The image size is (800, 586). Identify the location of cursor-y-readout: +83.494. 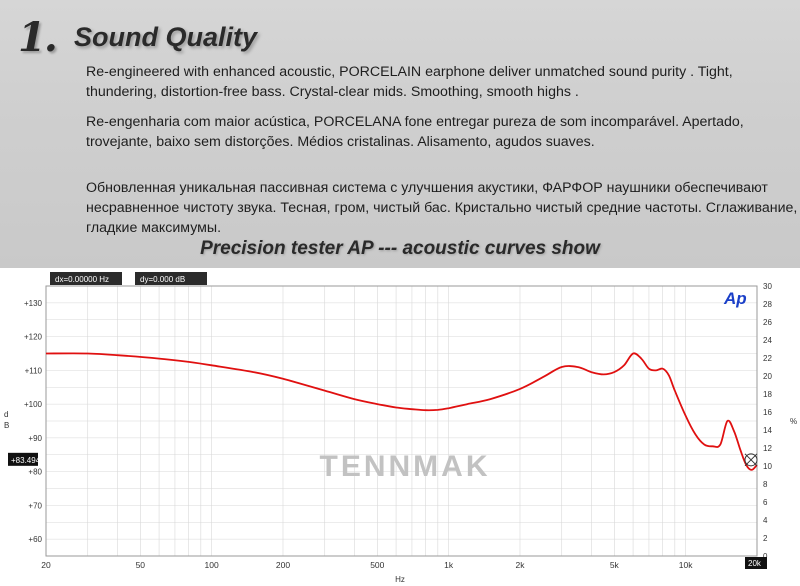
(24, 459).